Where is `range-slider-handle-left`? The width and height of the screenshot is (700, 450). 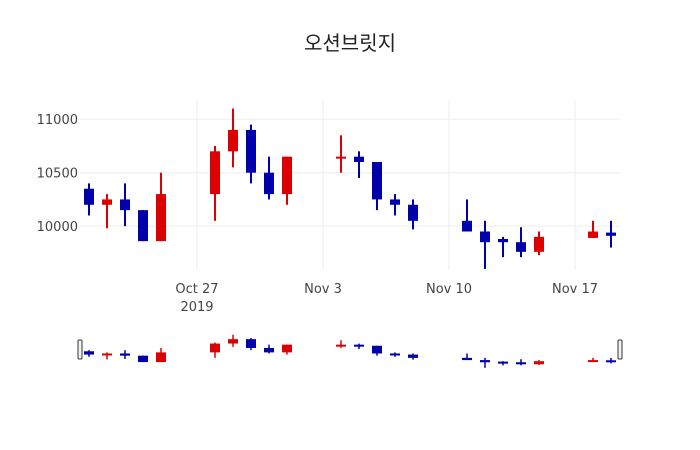
range-slider-handle-left is located at coordinates (80, 349).